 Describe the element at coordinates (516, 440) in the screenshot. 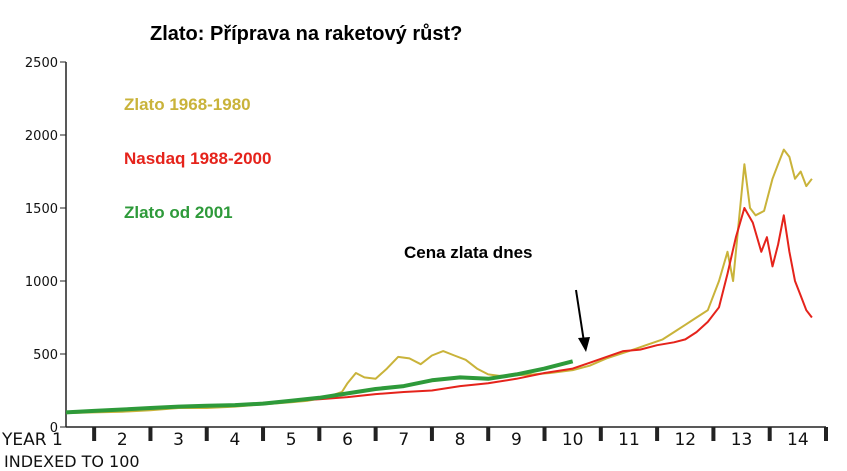

I see `x-tick-label: 9` at that location.